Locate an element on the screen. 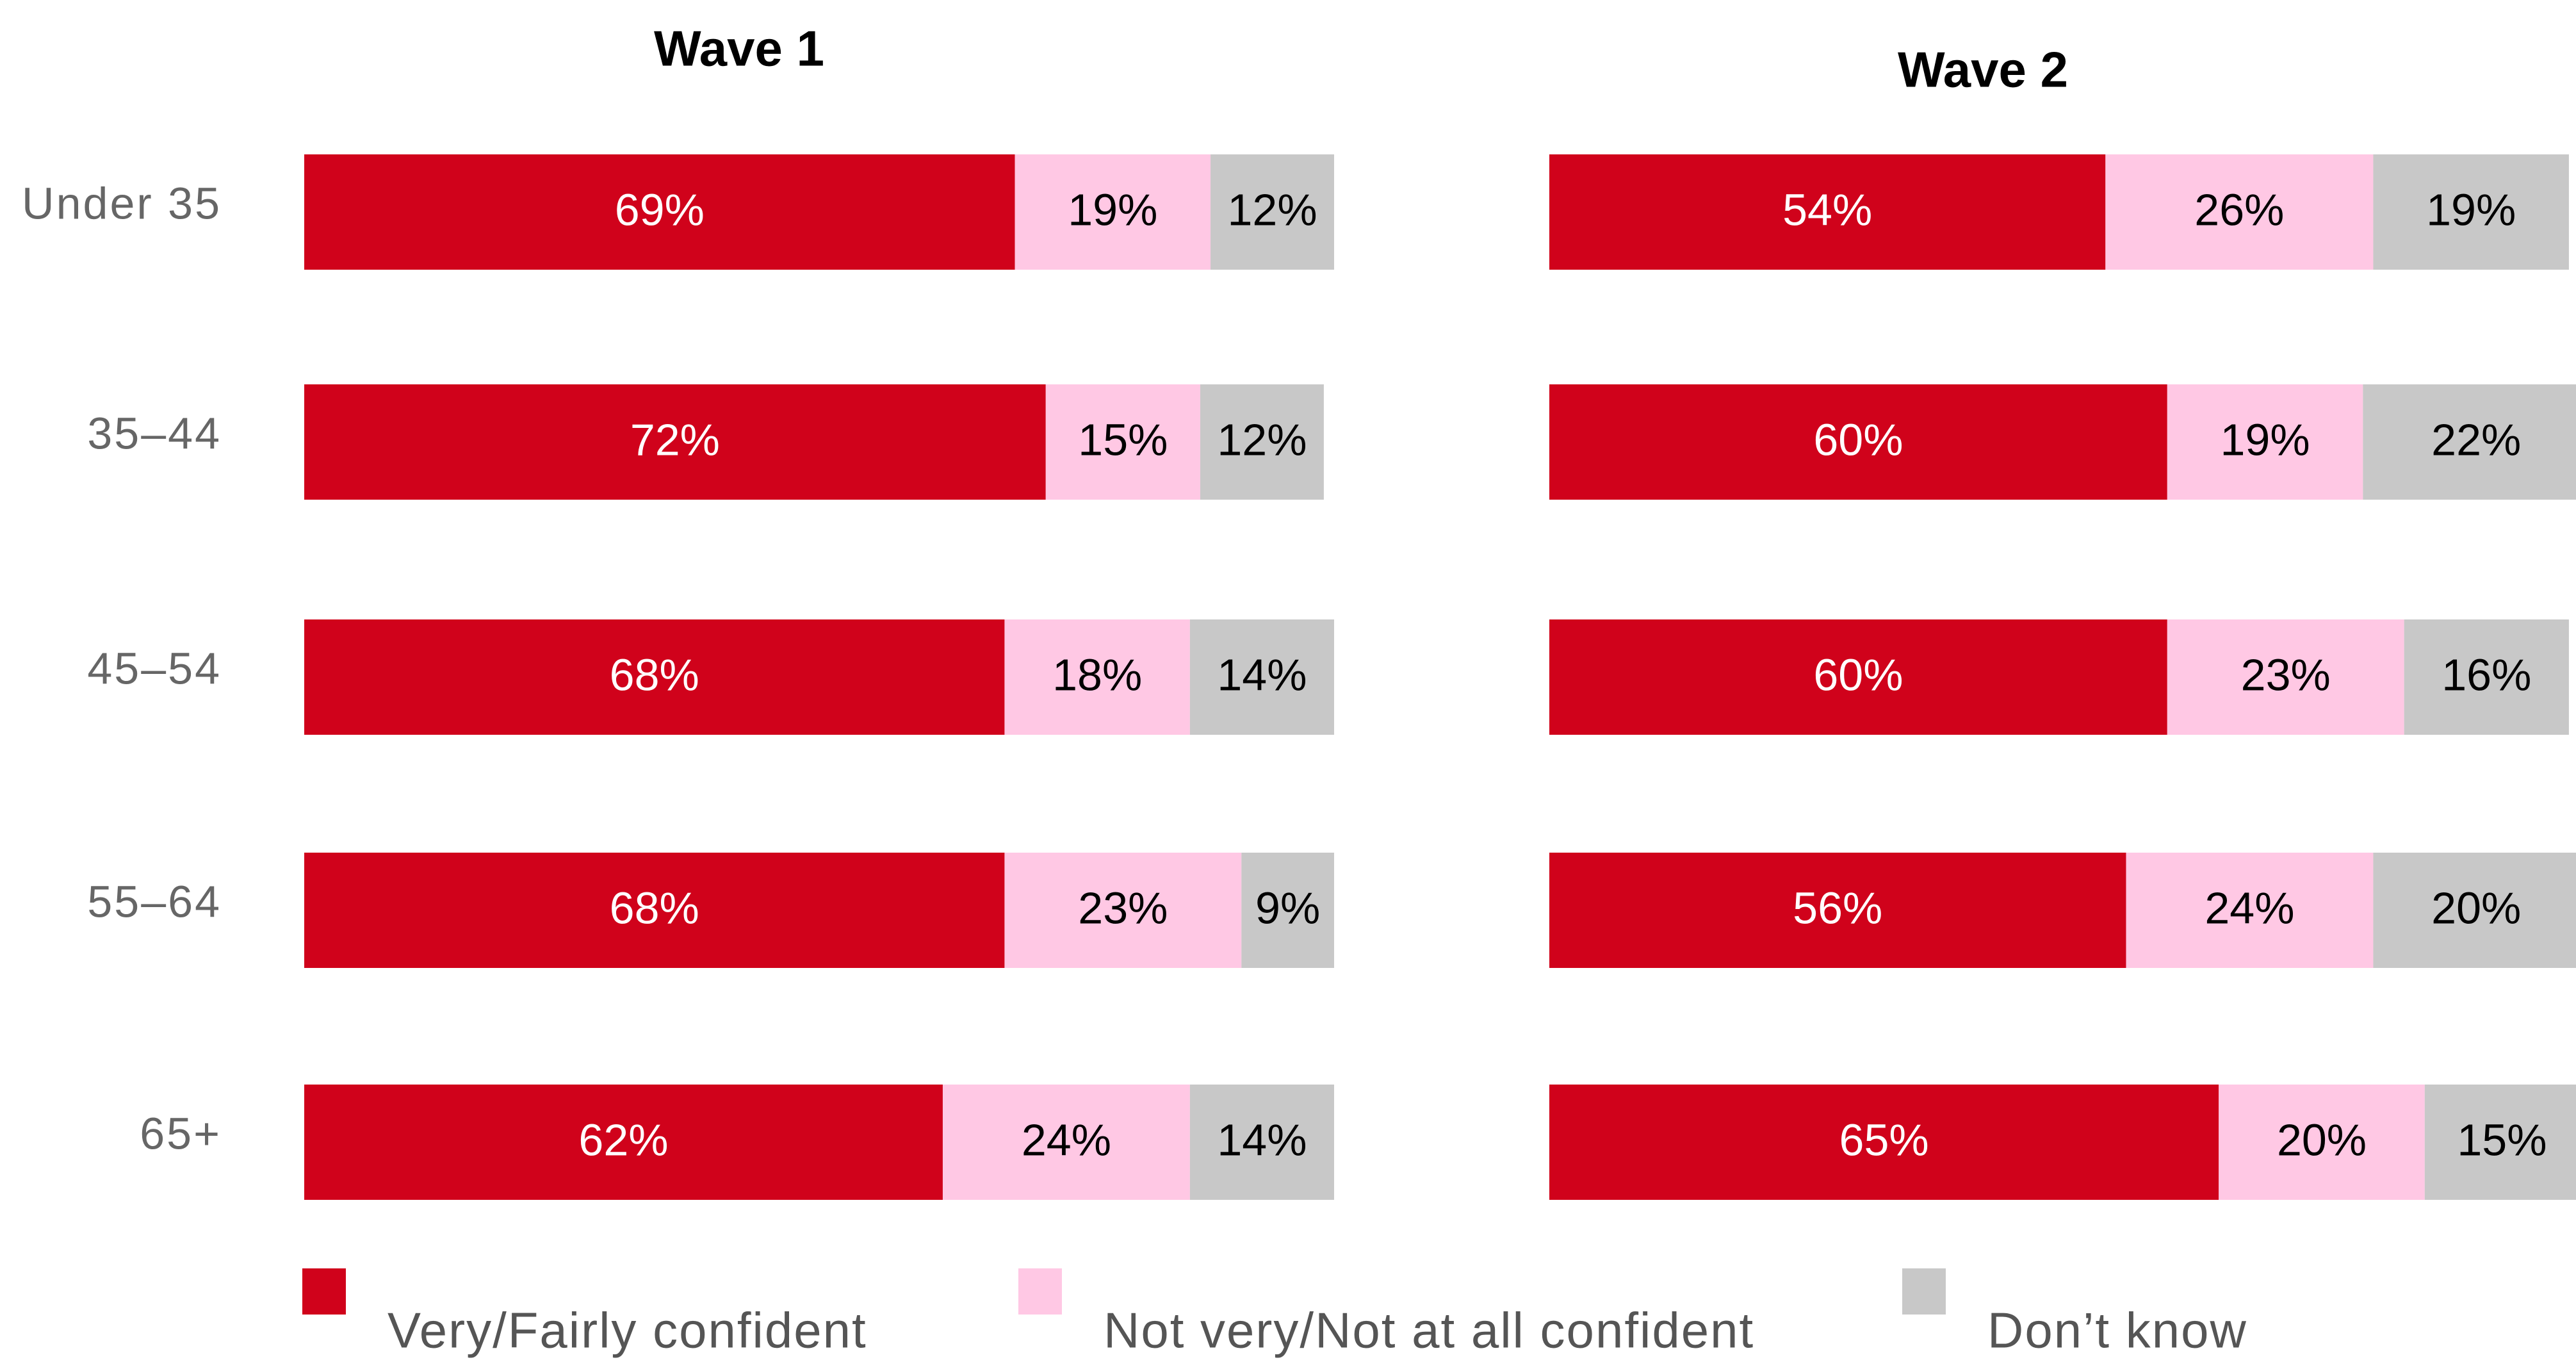  category-label: 45–54 is located at coordinates (154, 668).